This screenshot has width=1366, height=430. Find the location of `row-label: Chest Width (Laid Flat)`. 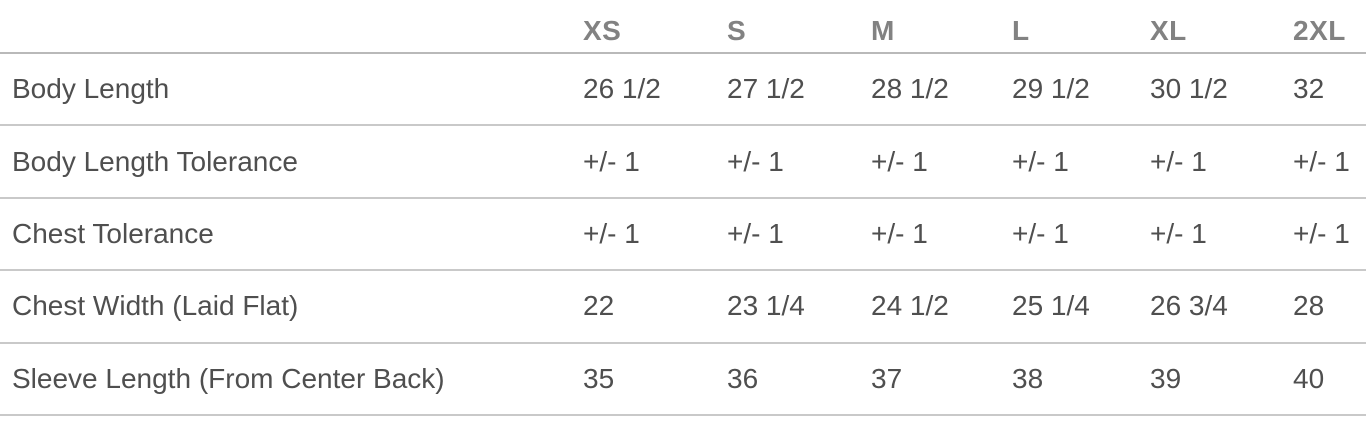

row-label: Chest Width (Laid Flat) is located at coordinates (285, 307).